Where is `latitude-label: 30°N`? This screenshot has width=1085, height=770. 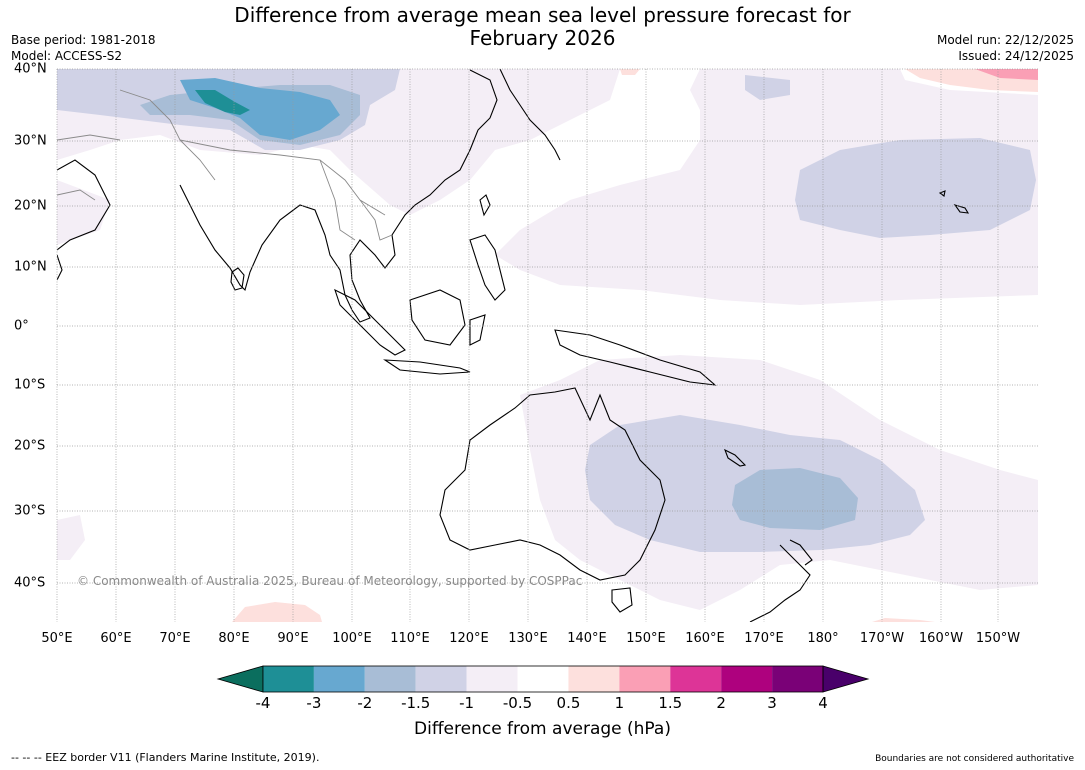 latitude-label: 30°N is located at coordinates (30, 141).